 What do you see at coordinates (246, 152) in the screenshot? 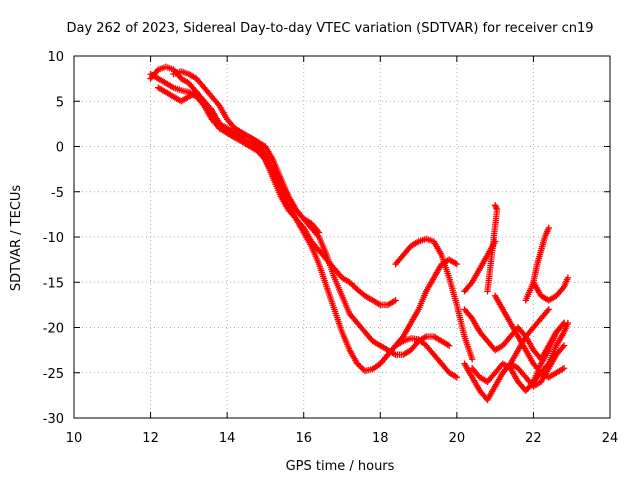
I see `series-satellite-track-D` at bounding box center [246, 152].